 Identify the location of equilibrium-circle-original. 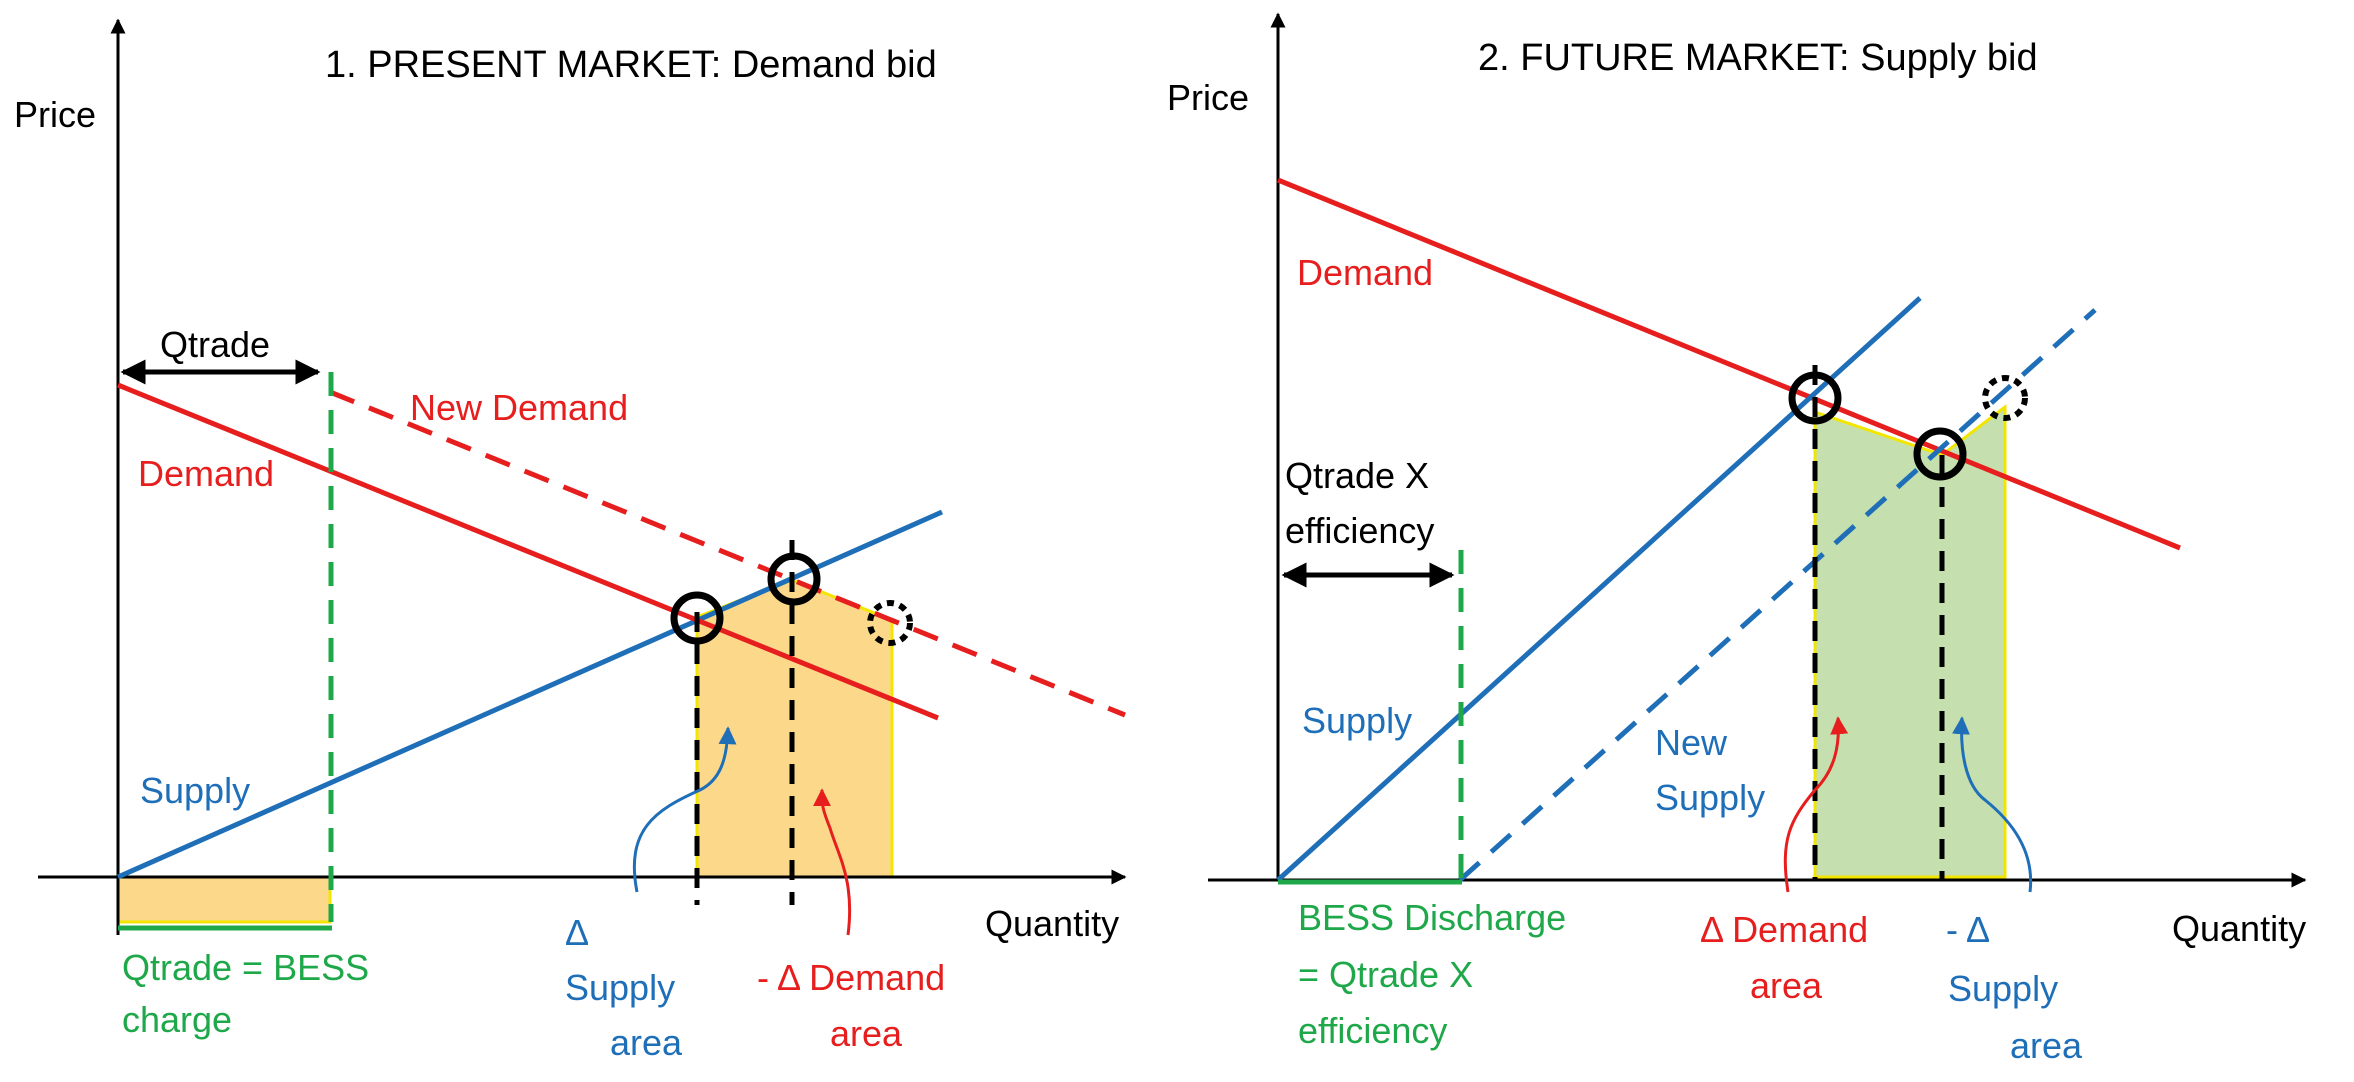
(697, 618).